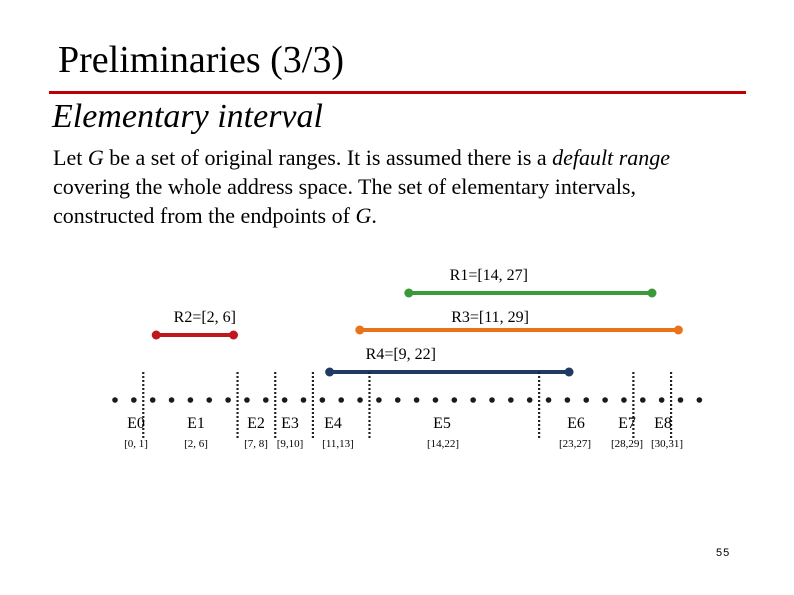 Image resolution: width=794 pixels, height=595 pixels. What do you see at coordinates (442, 423) in the screenshot?
I see `elementary-interval-name: E5` at bounding box center [442, 423].